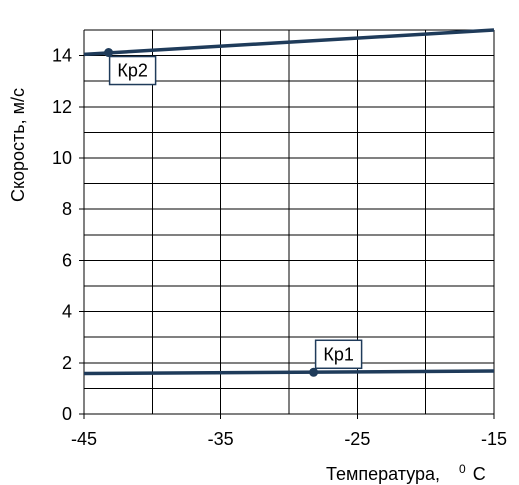 The height and width of the screenshot is (485, 519). What do you see at coordinates (479, 474) in the screenshot?
I see `x-axis-title-unit: C` at bounding box center [479, 474].